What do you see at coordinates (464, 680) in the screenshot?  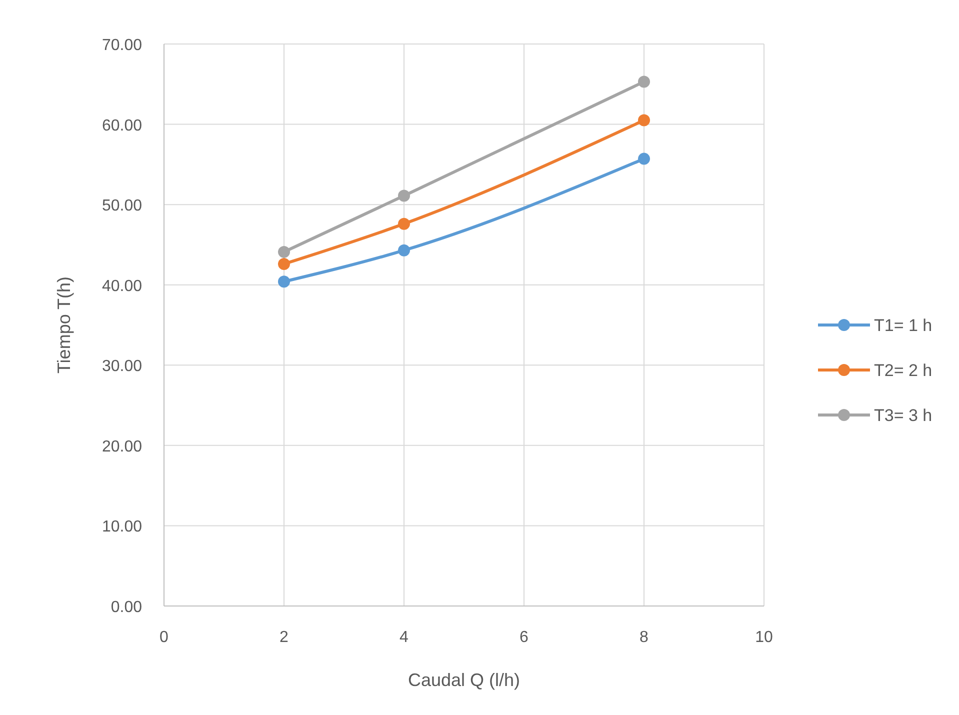 I see `x-axis-title: Caudal Q (l/h)` at bounding box center [464, 680].